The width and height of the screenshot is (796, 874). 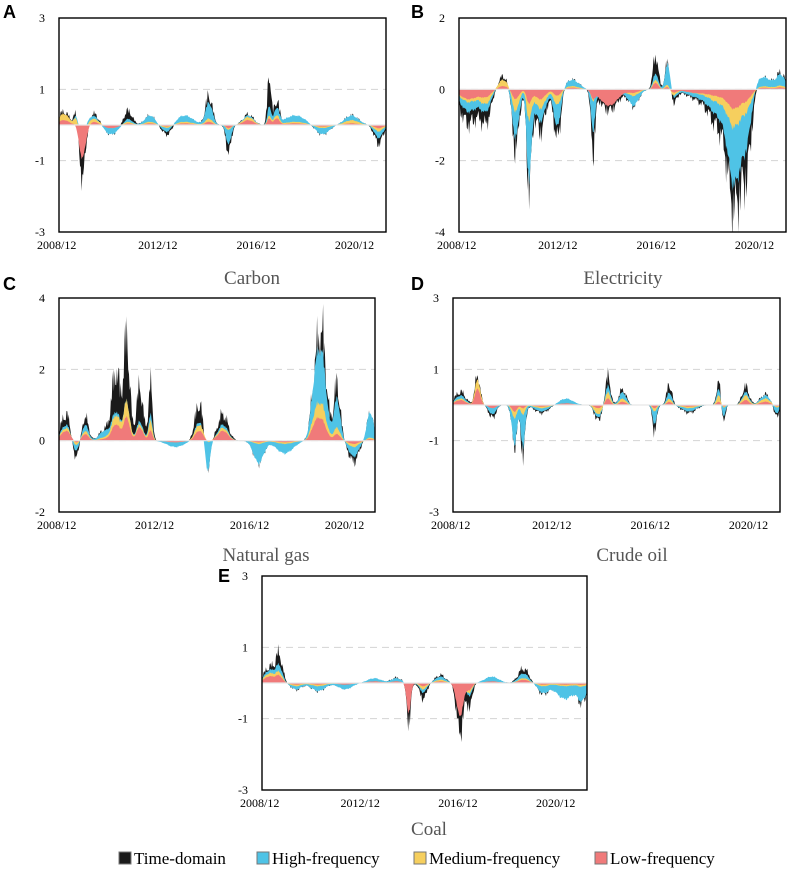 I want to click on panel-e-plot-area, so click(x=424, y=683).